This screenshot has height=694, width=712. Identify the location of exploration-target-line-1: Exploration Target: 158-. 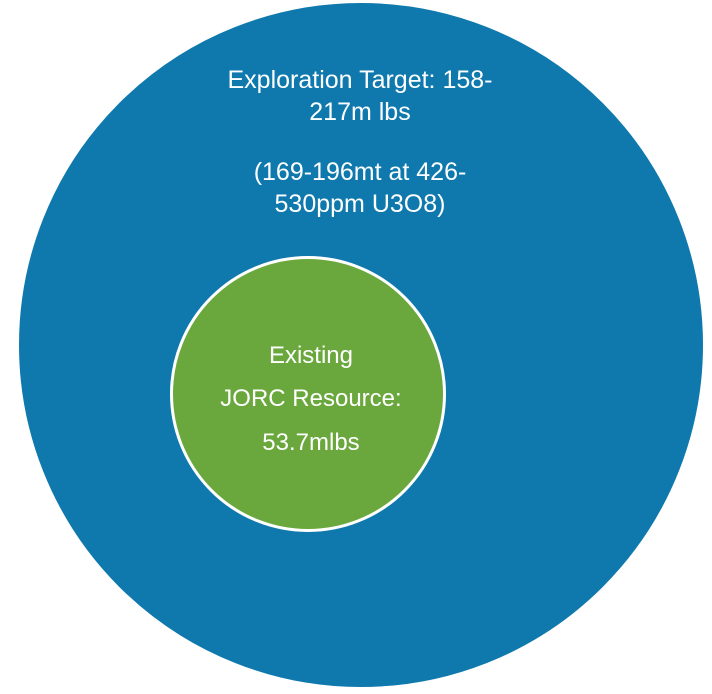
(360, 80).